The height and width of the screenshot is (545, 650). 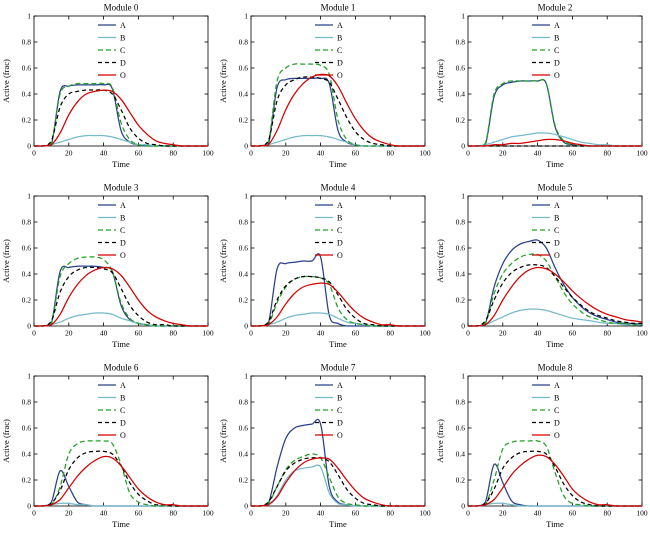 I want to click on chart-title: Module 3, so click(x=121, y=188).